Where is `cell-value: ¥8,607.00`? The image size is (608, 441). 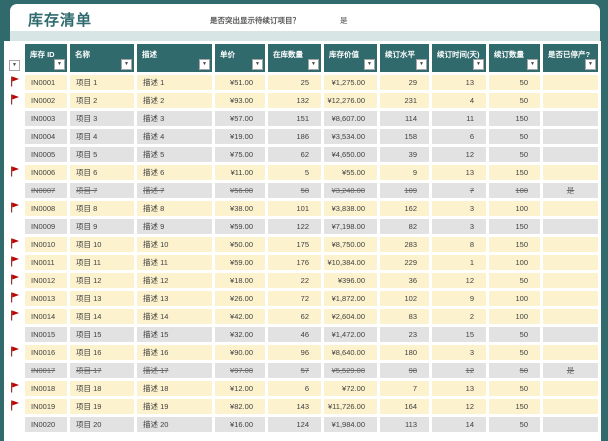
cell-value: ¥8,607.00 is located at coordinates (350, 118).